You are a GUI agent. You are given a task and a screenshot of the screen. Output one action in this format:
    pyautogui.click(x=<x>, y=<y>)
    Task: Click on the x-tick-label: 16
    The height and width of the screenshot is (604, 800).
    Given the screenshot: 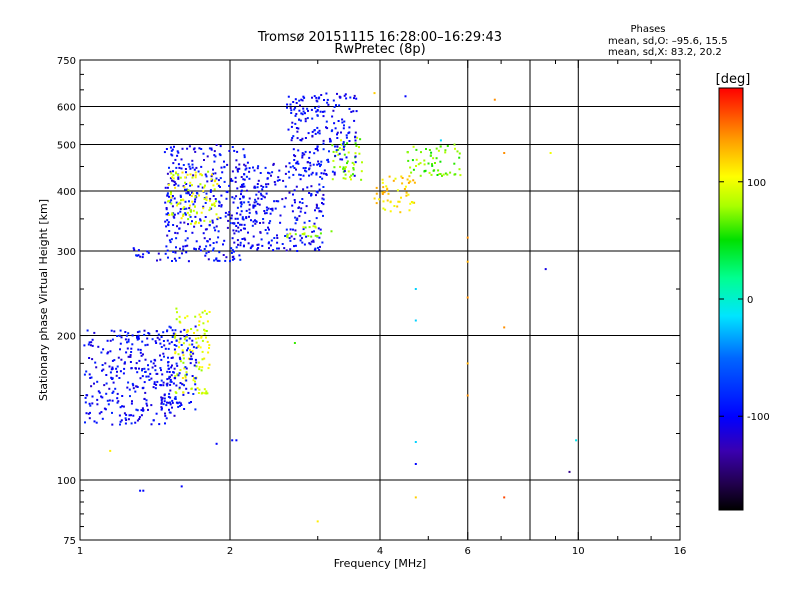 What is the action you would take?
    pyautogui.click(x=680, y=551)
    